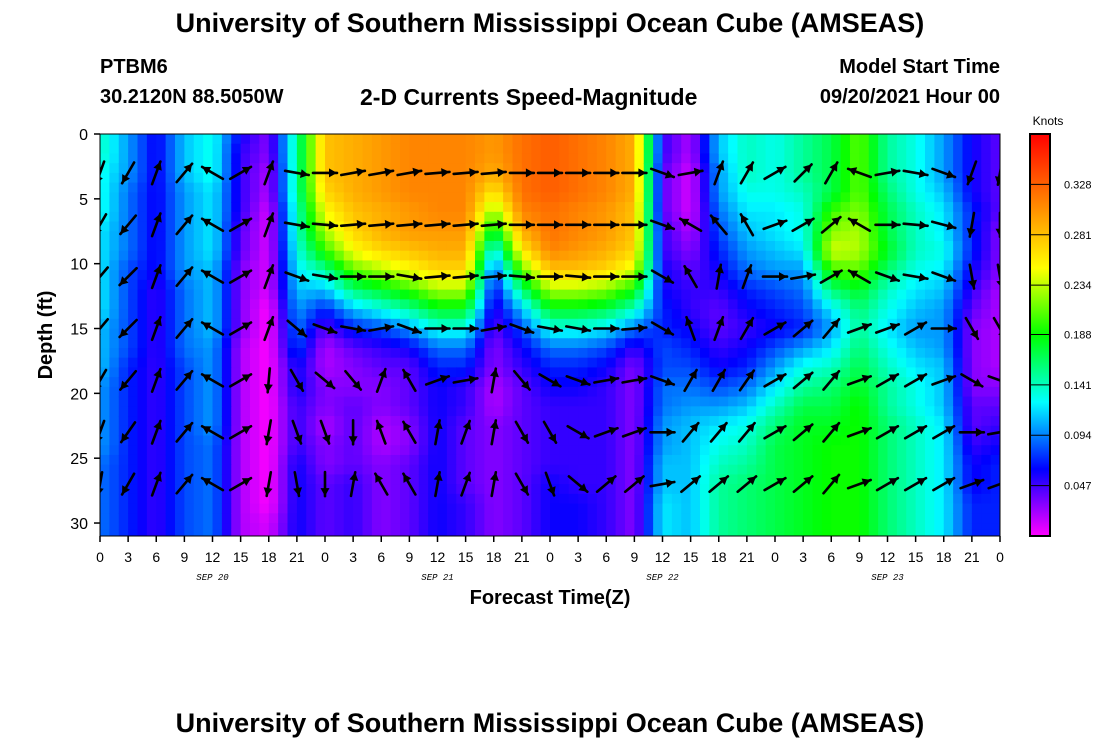 This screenshot has height=750, width=1100. What do you see at coordinates (1040, 335) in the screenshot?
I see `colorbar-gradient` at bounding box center [1040, 335].